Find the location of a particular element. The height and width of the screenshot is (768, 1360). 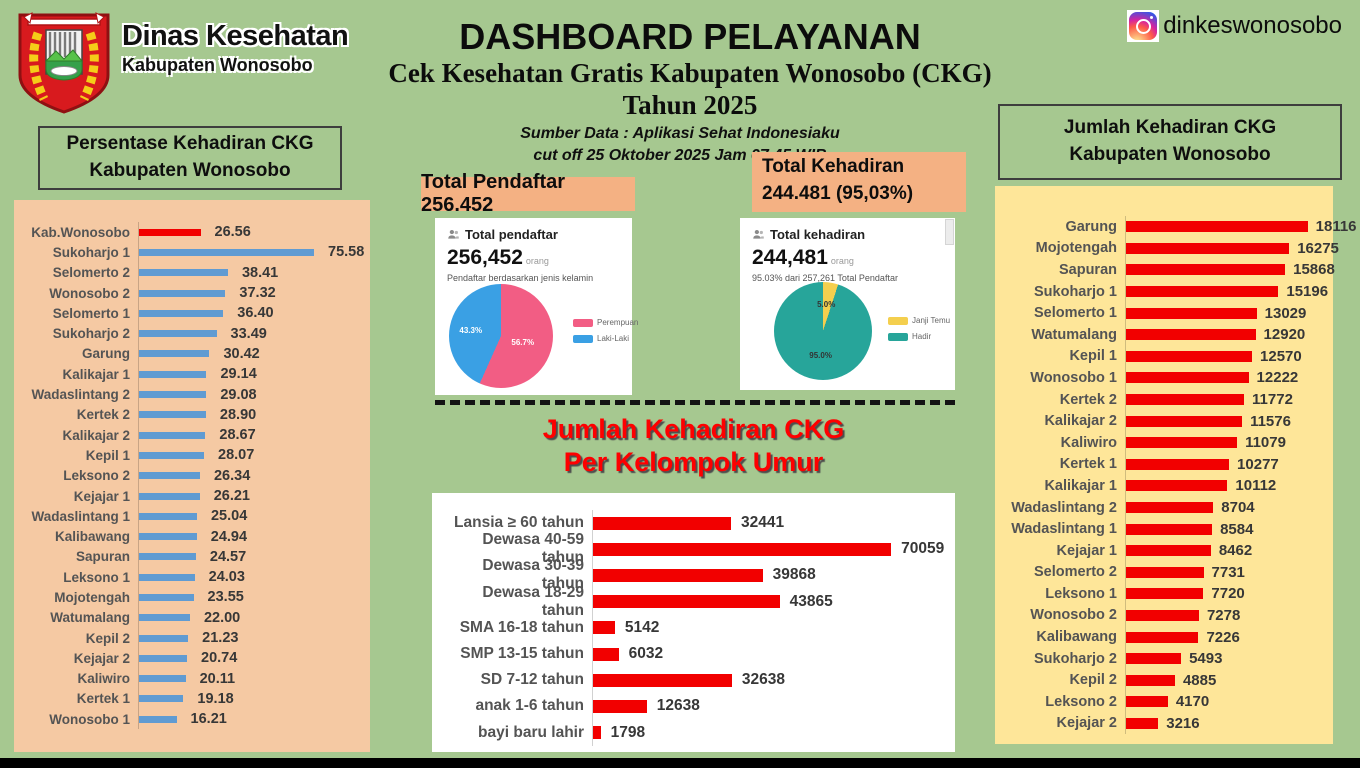

bar-track: 19.18 is located at coordinates (250, 699).